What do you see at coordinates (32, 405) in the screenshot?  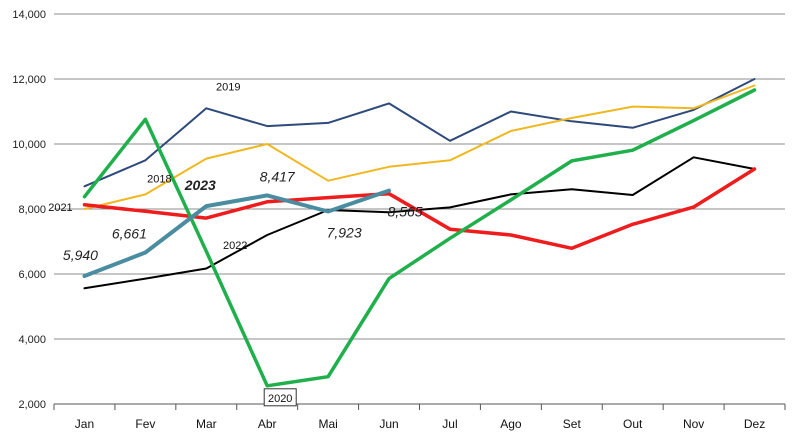 I see `y-tick-label: 2,000` at bounding box center [32, 405].